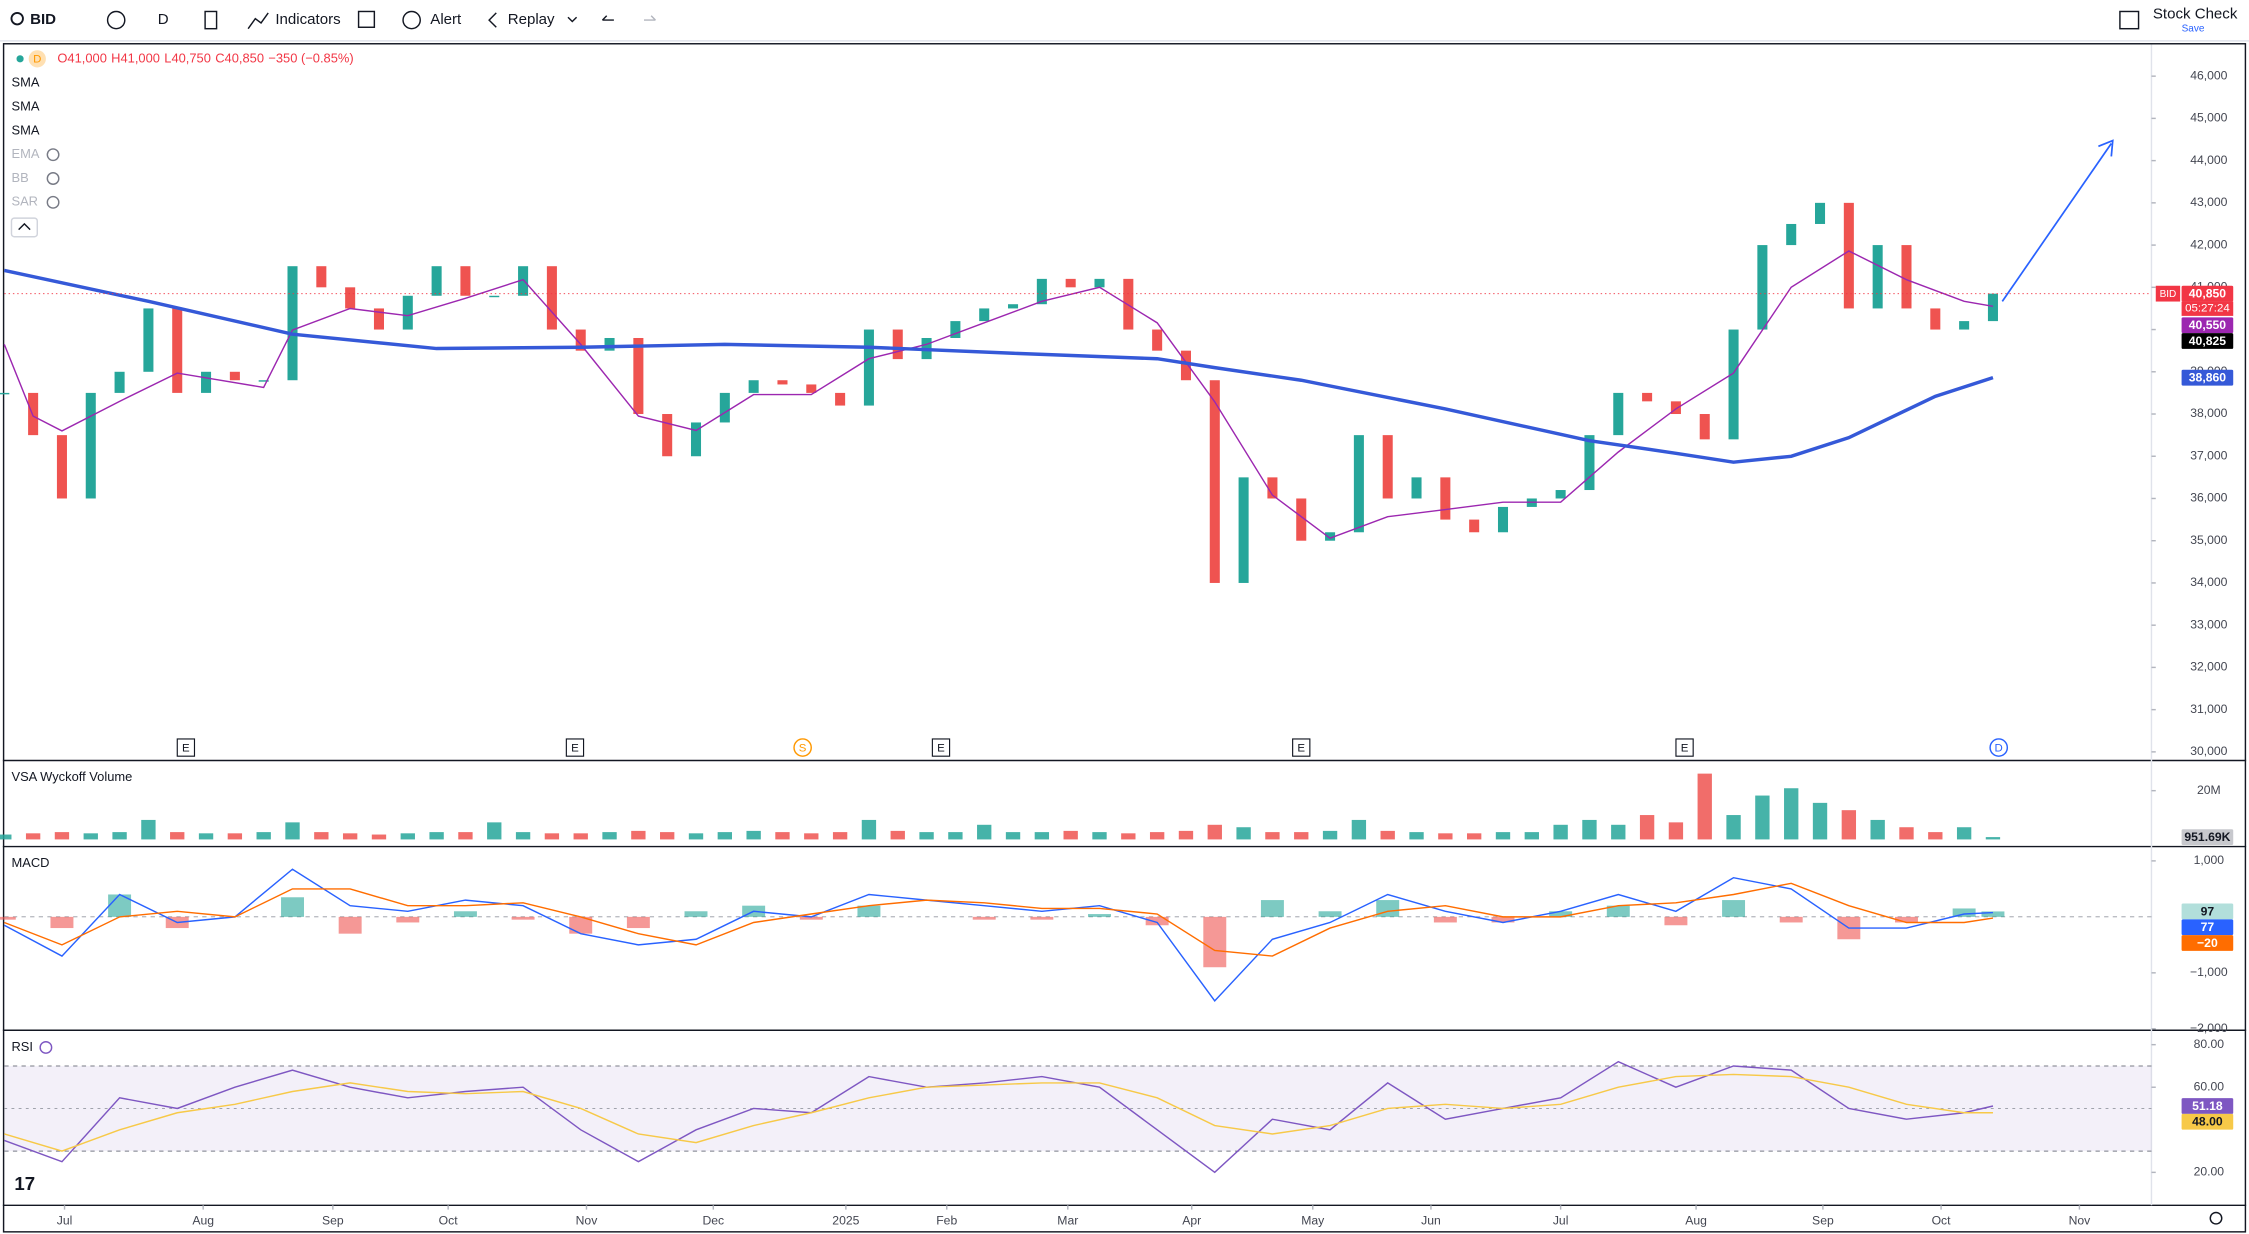 The width and height of the screenshot is (2249, 1234). Describe the element at coordinates (211, 20) in the screenshot. I see `chart-type` at that location.